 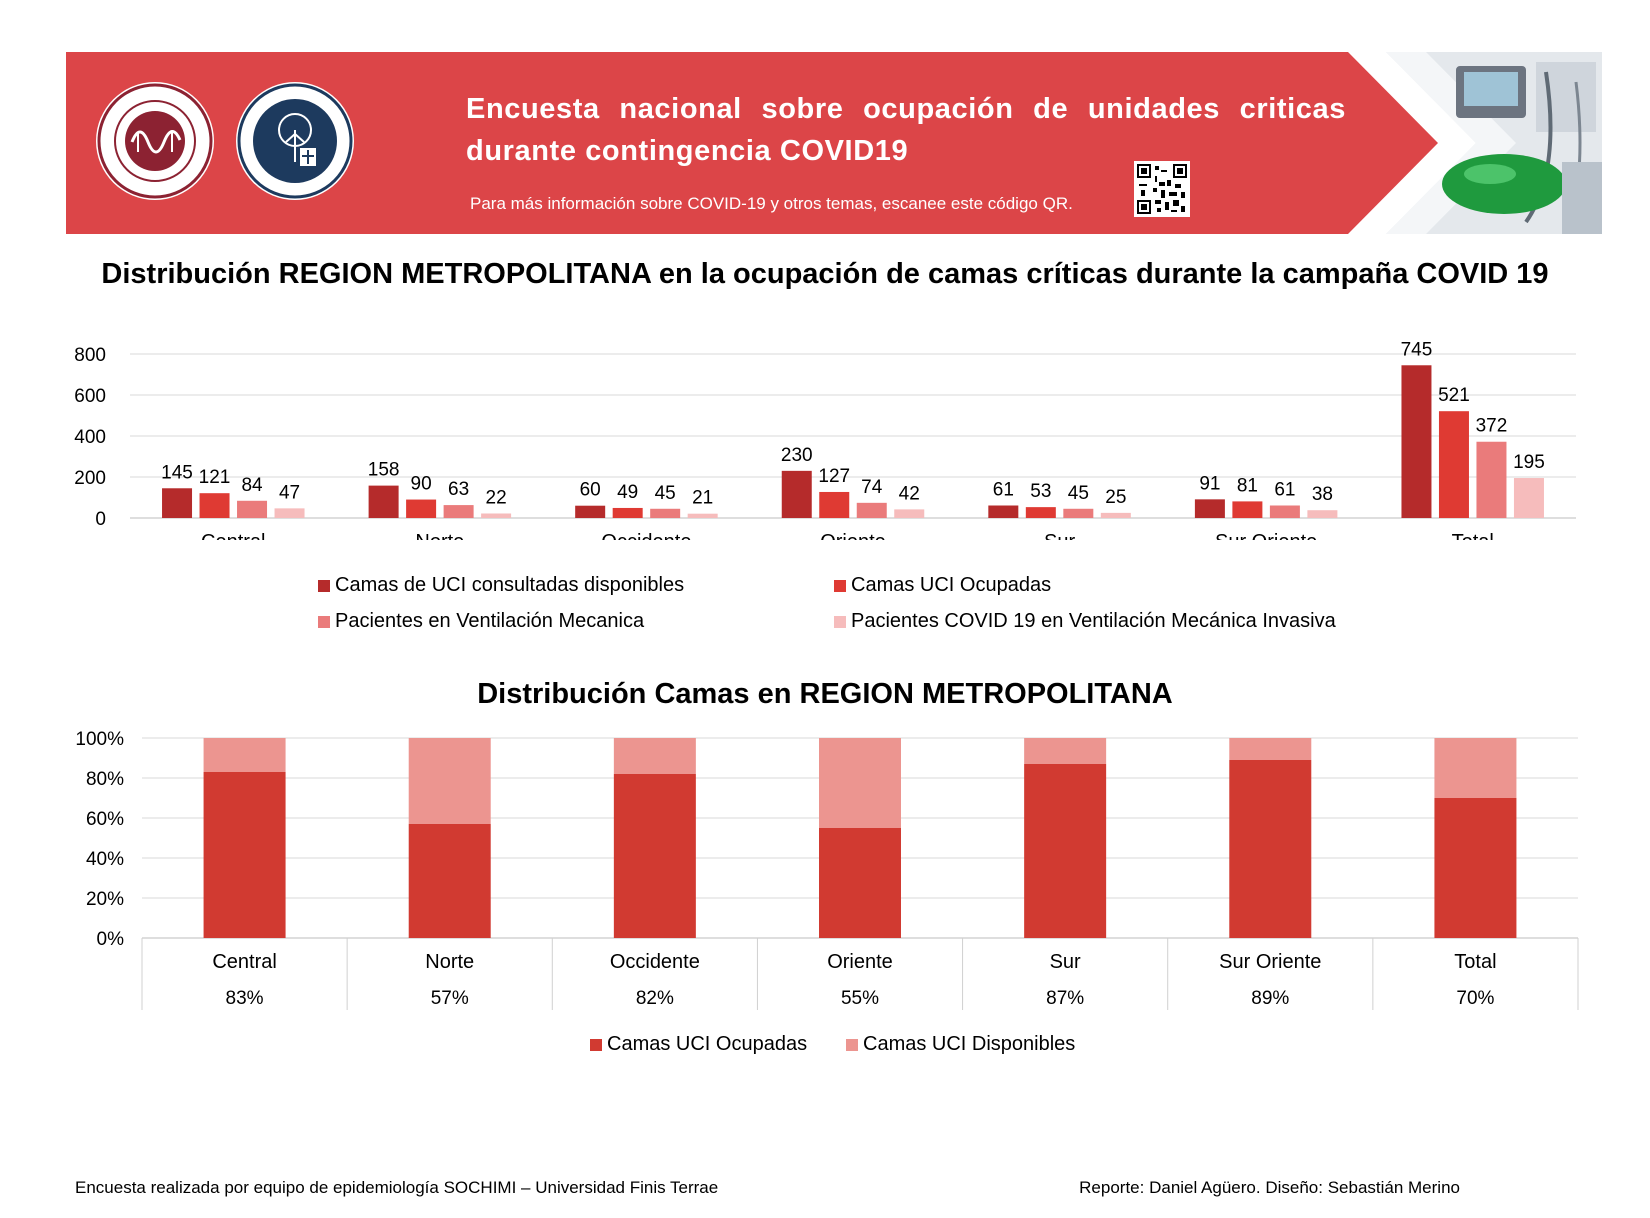 I want to click on chart1-legend-item-2: Pacientes en Ventilación Mecanica, so click(x=481, y=621).